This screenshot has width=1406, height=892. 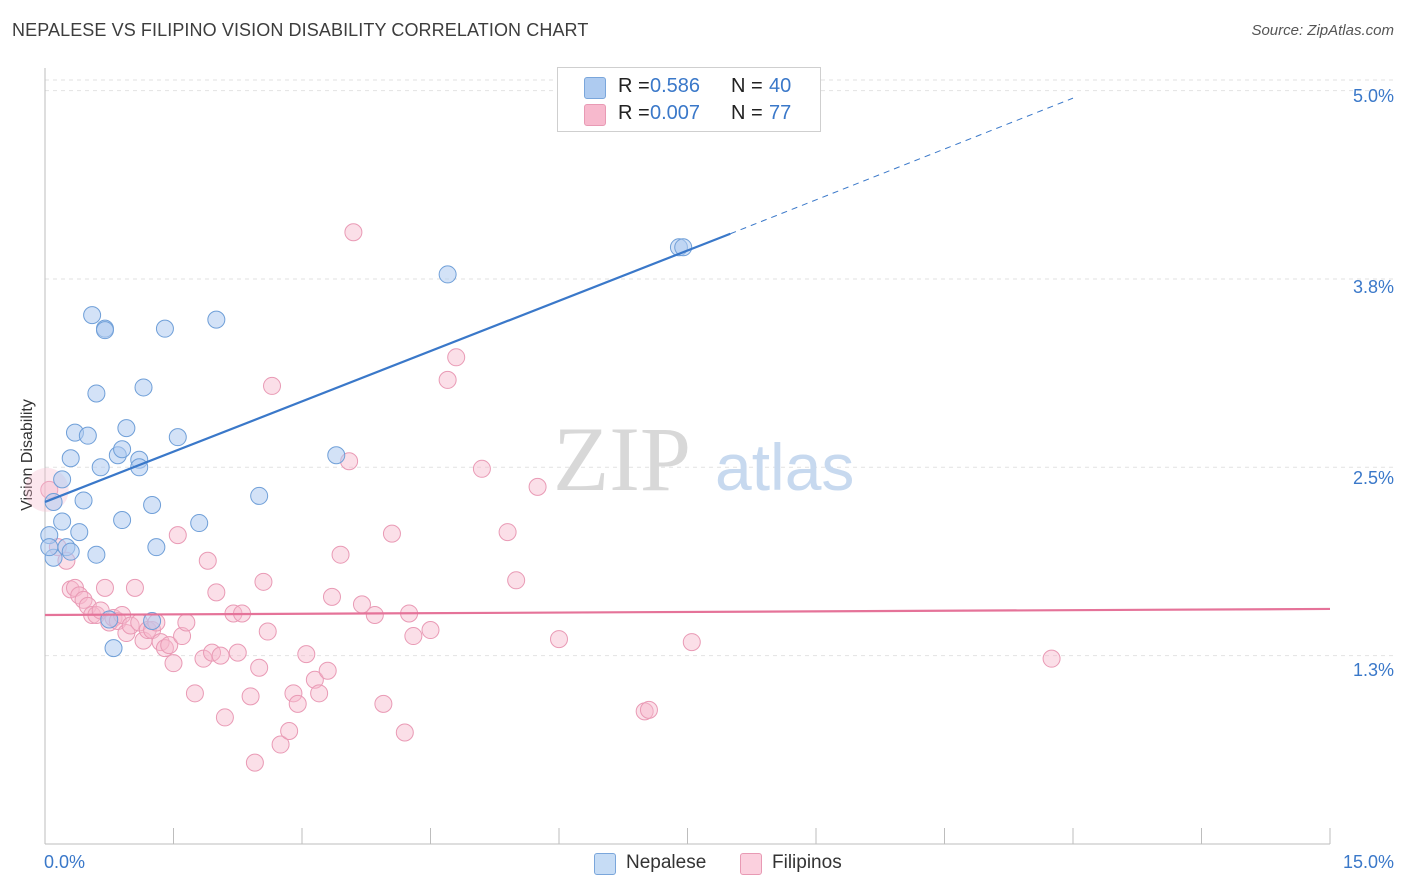 I want to click on r-value: 0.007, so click(x=675, y=113).